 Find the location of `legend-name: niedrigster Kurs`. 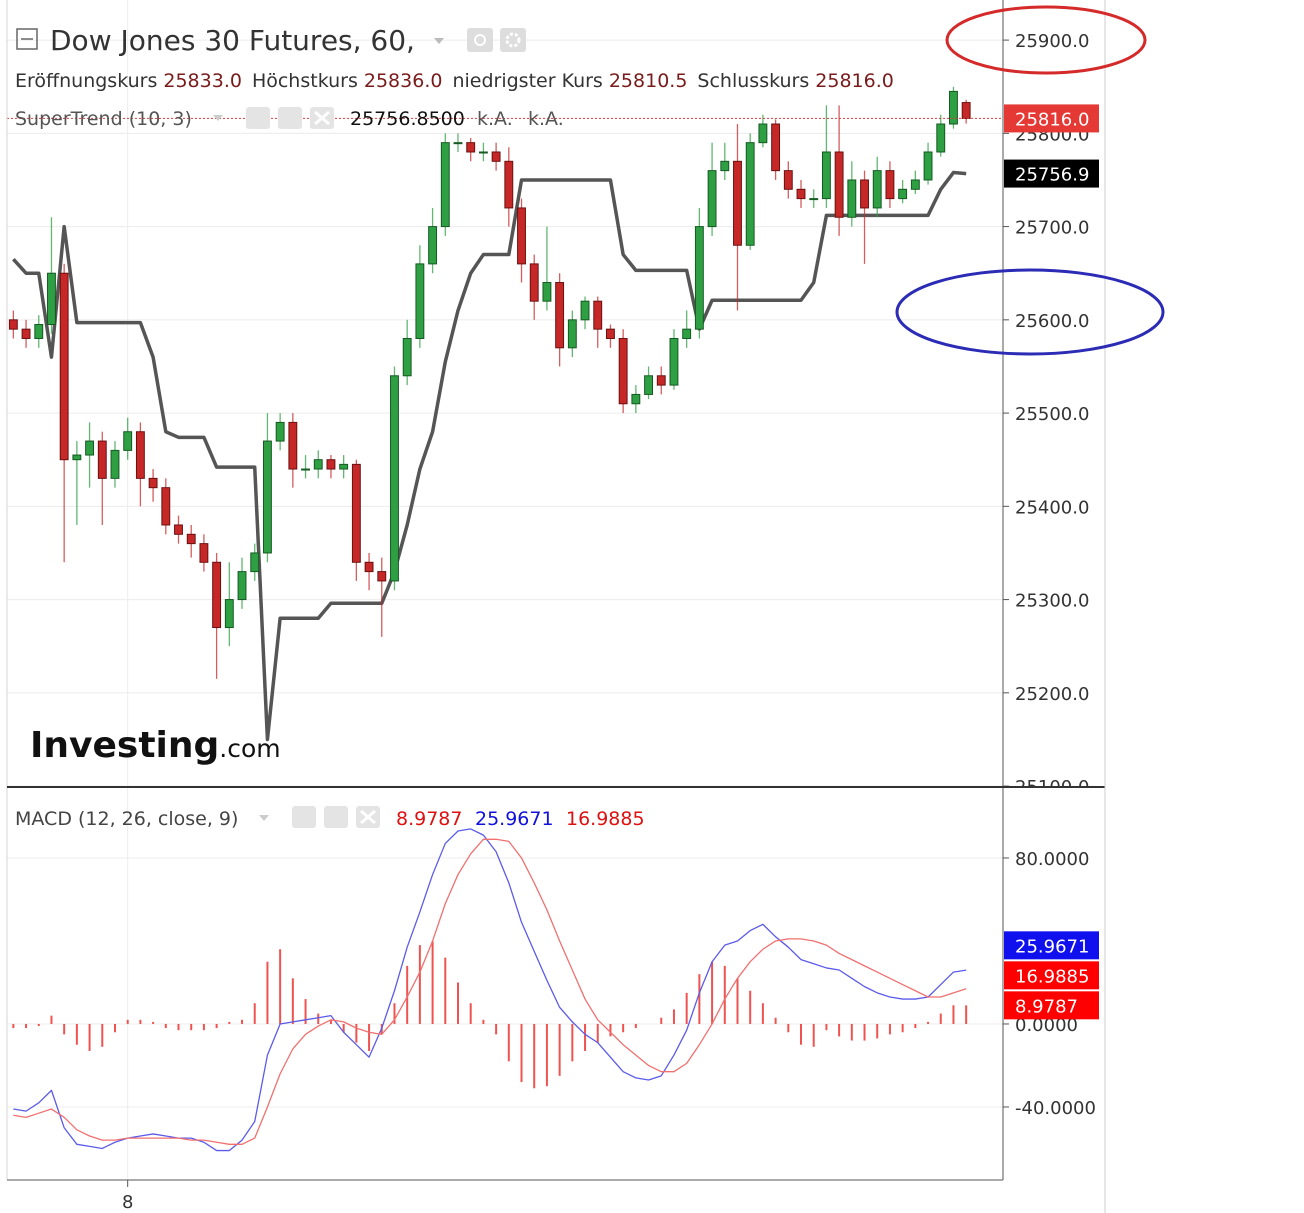

legend-name: niedrigster Kurs is located at coordinates (527, 81).